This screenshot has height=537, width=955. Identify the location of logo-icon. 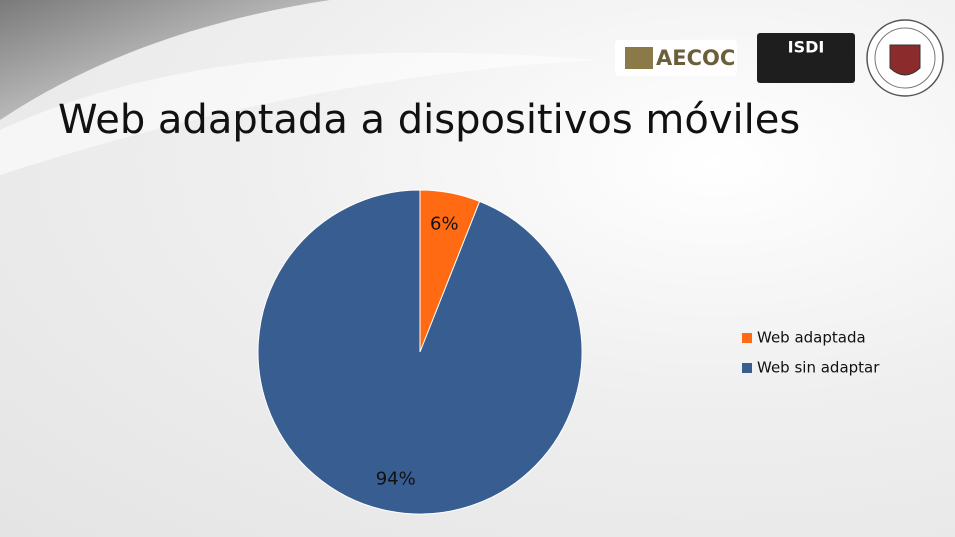
(639, 58).